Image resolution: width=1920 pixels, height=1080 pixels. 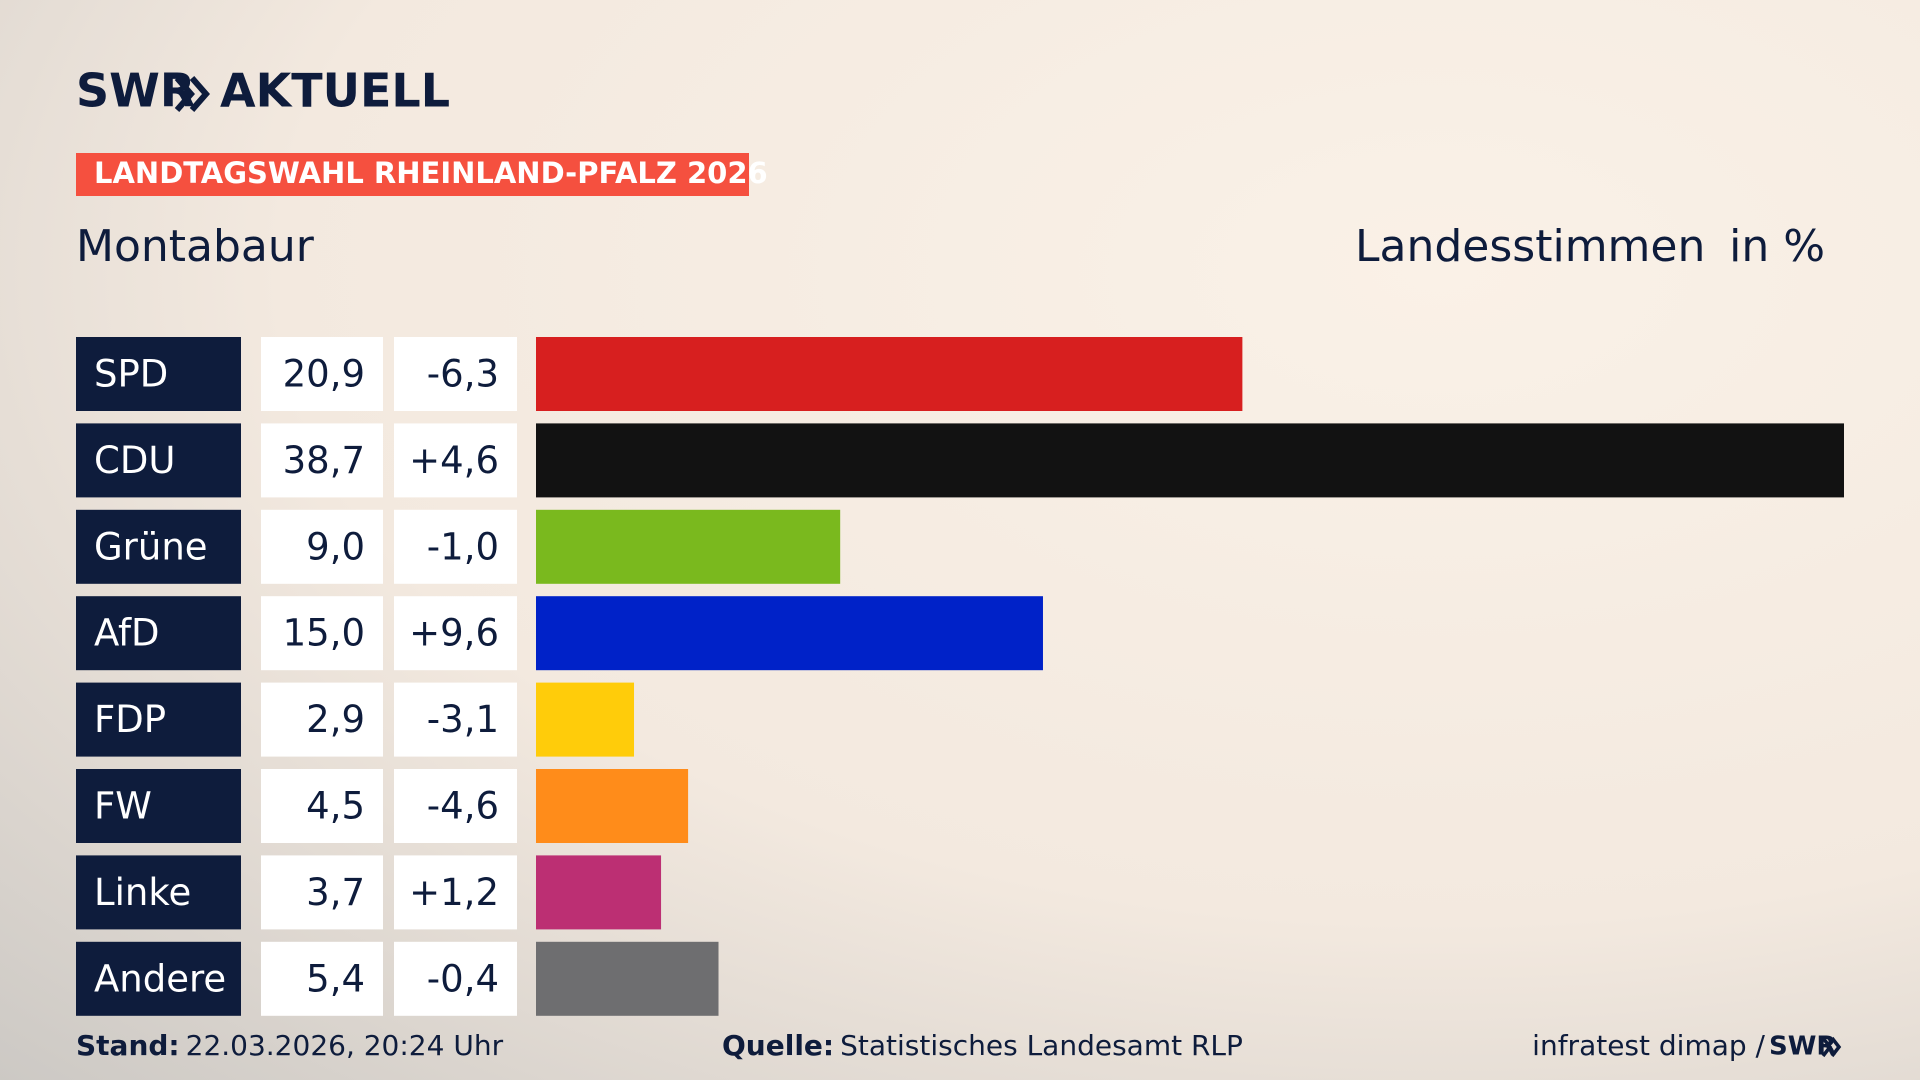 What do you see at coordinates (335, 546) in the screenshot?
I see `value-label: 9,0` at bounding box center [335, 546].